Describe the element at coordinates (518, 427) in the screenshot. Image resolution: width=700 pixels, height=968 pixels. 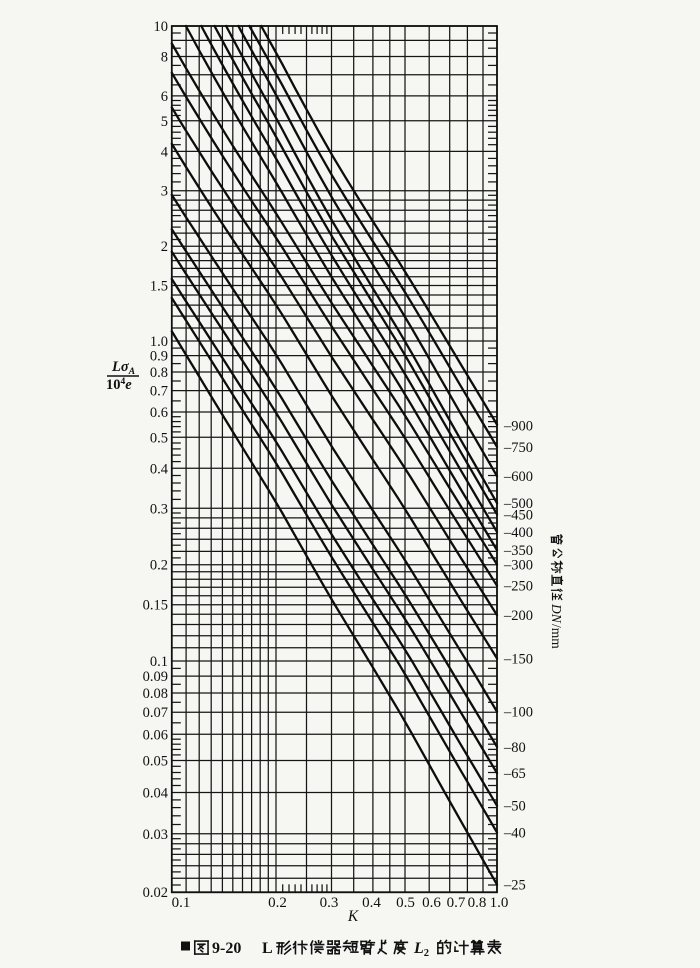
I see `svg-text: –900` at that location.